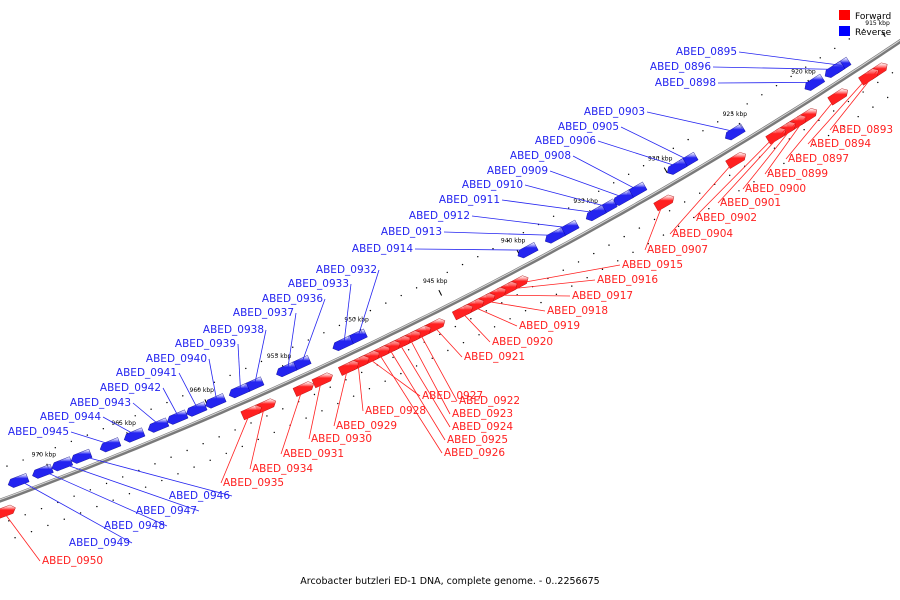 The image size is (900, 600). What do you see at coordinates (146, 373) in the screenshot?
I see `gene-label: ABED_0941` at bounding box center [146, 373].